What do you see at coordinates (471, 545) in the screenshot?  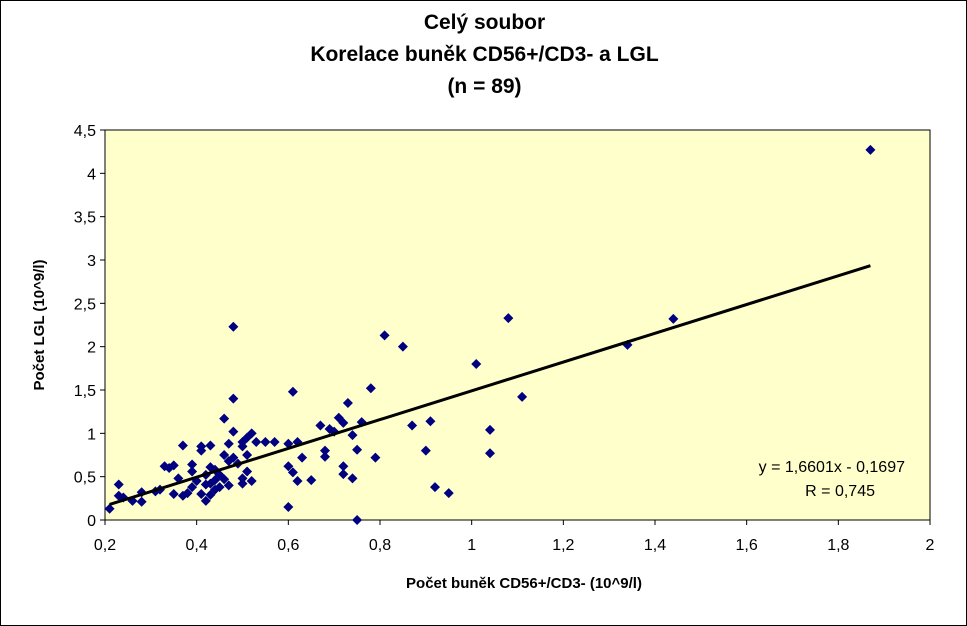 I see `x-tick-label: 1` at bounding box center [471, 545].